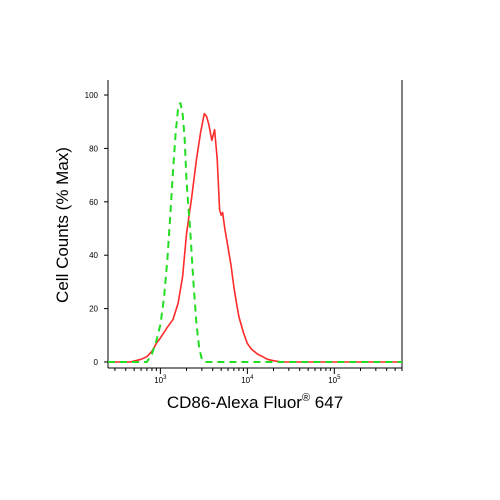 The image size is (500, 500). I want to click on y-tick-label-0: 0, so click(96, 362).